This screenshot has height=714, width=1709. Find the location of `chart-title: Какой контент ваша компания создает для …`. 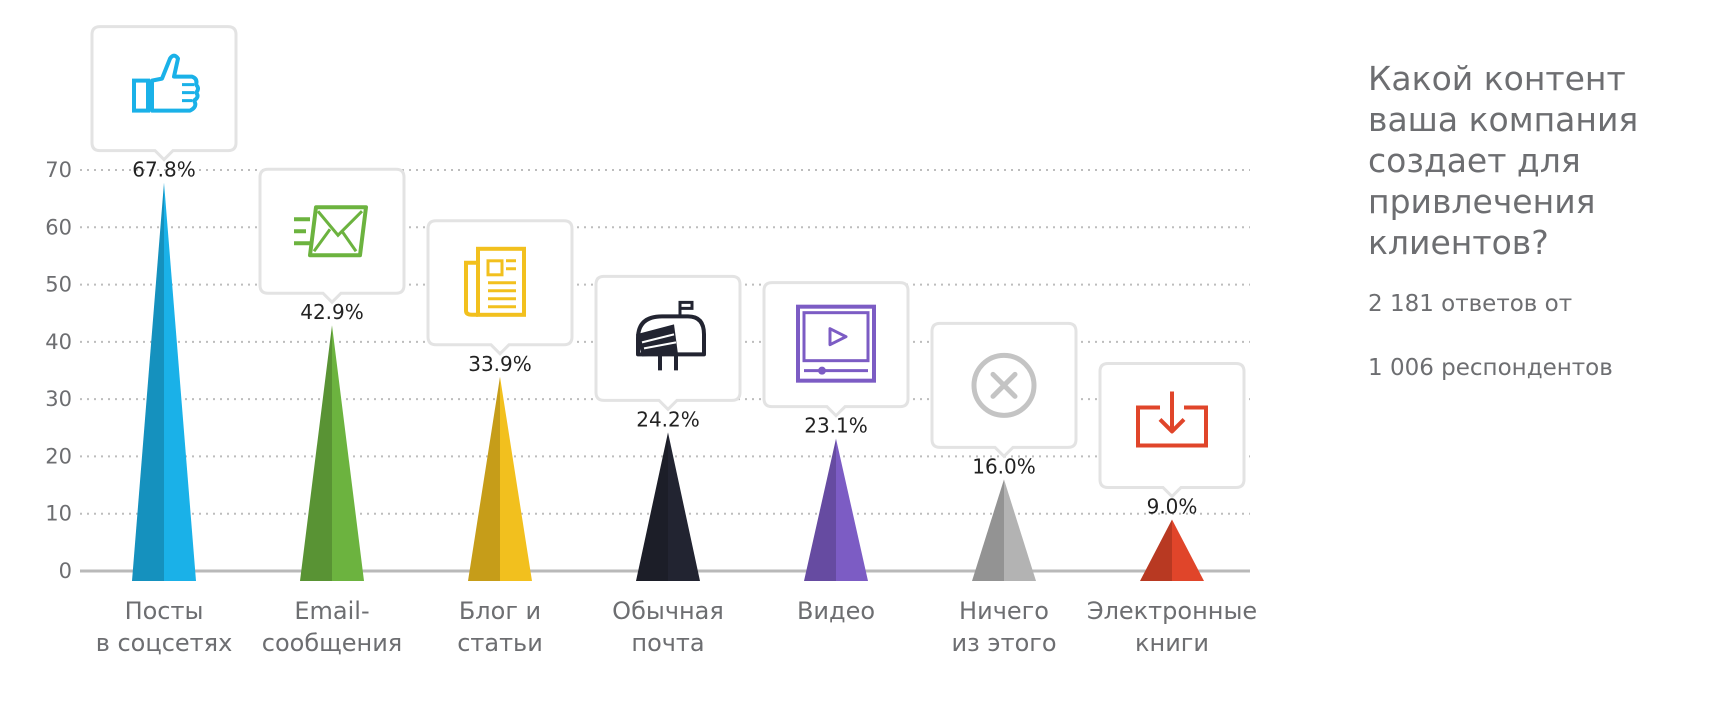

chart-title: Какой контент ваша компания создает для … is located at coordinates (1503, 160).